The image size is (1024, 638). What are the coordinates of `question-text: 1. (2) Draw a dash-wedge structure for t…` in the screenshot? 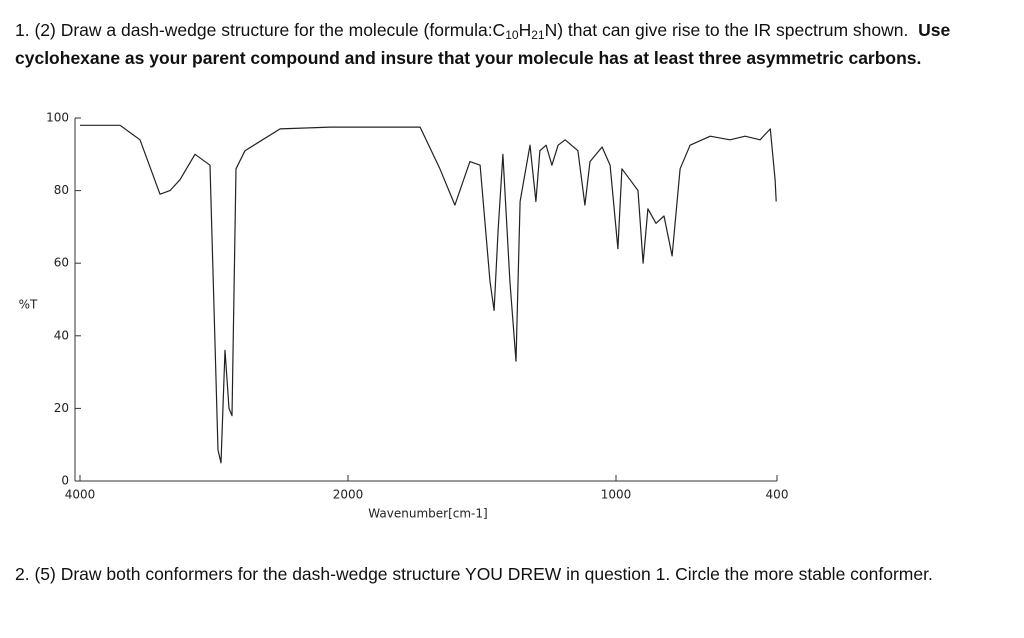 It's located at (260, 30).